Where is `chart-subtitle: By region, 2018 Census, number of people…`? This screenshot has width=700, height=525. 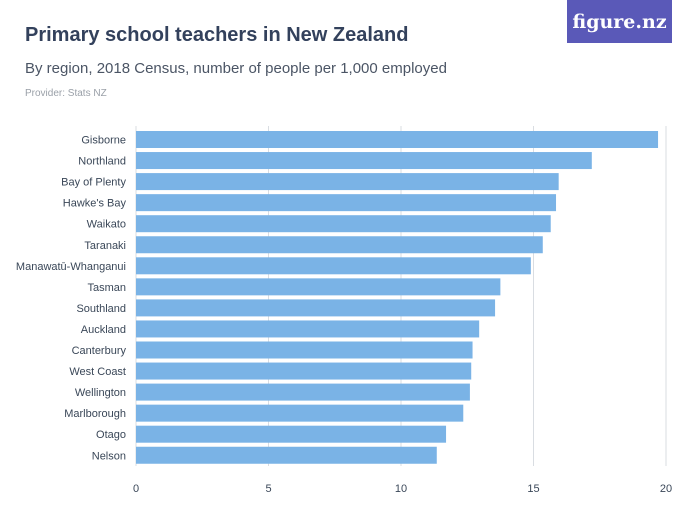 chart-subtitle: By region, 2018 Census, number of people… is located at coordinates (236, 68).